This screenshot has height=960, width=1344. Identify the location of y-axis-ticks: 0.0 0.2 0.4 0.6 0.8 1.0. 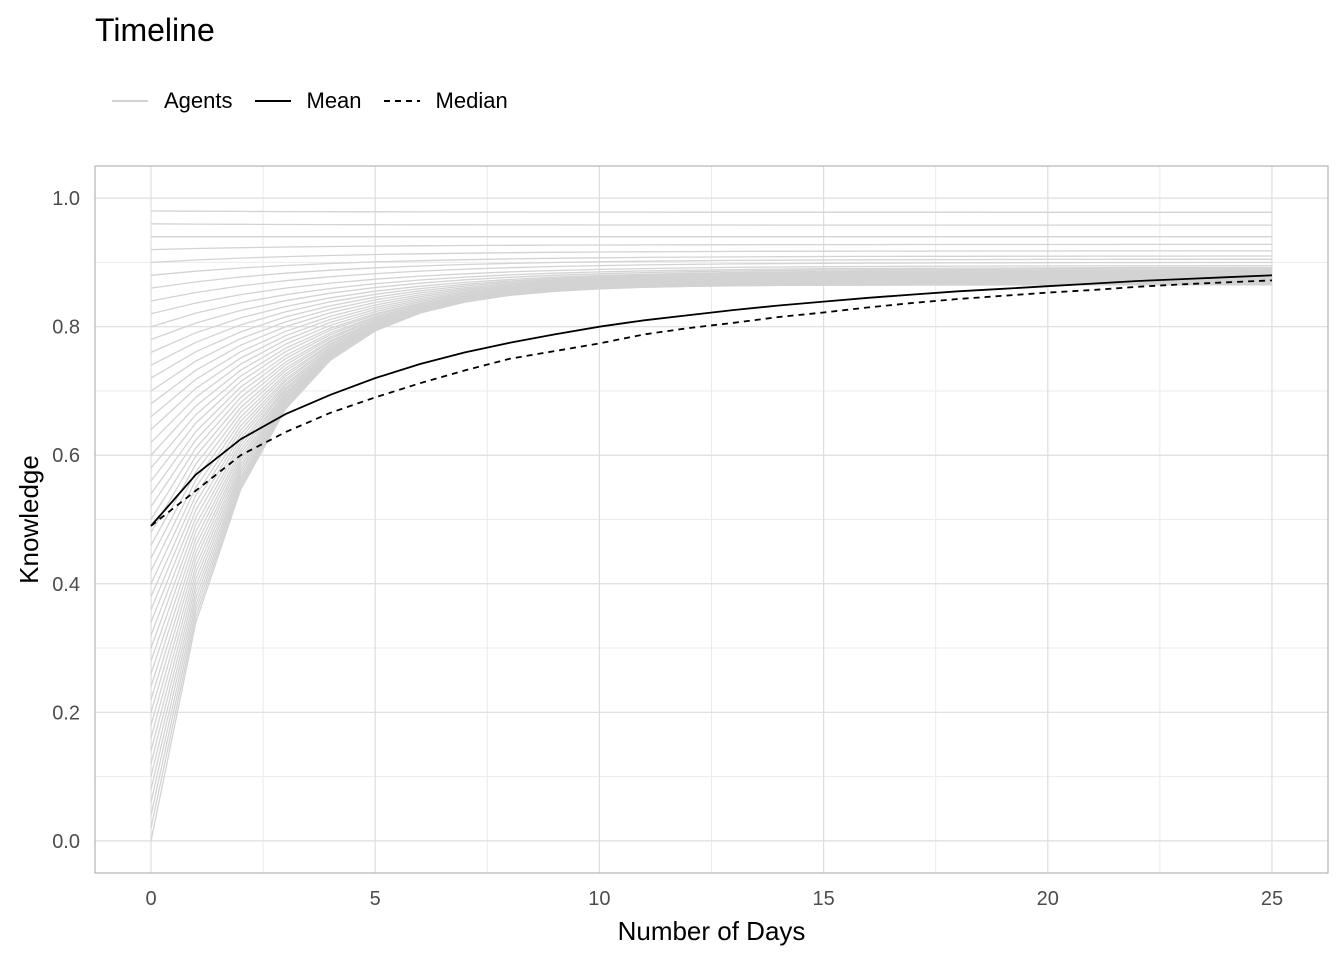
(66, 520).